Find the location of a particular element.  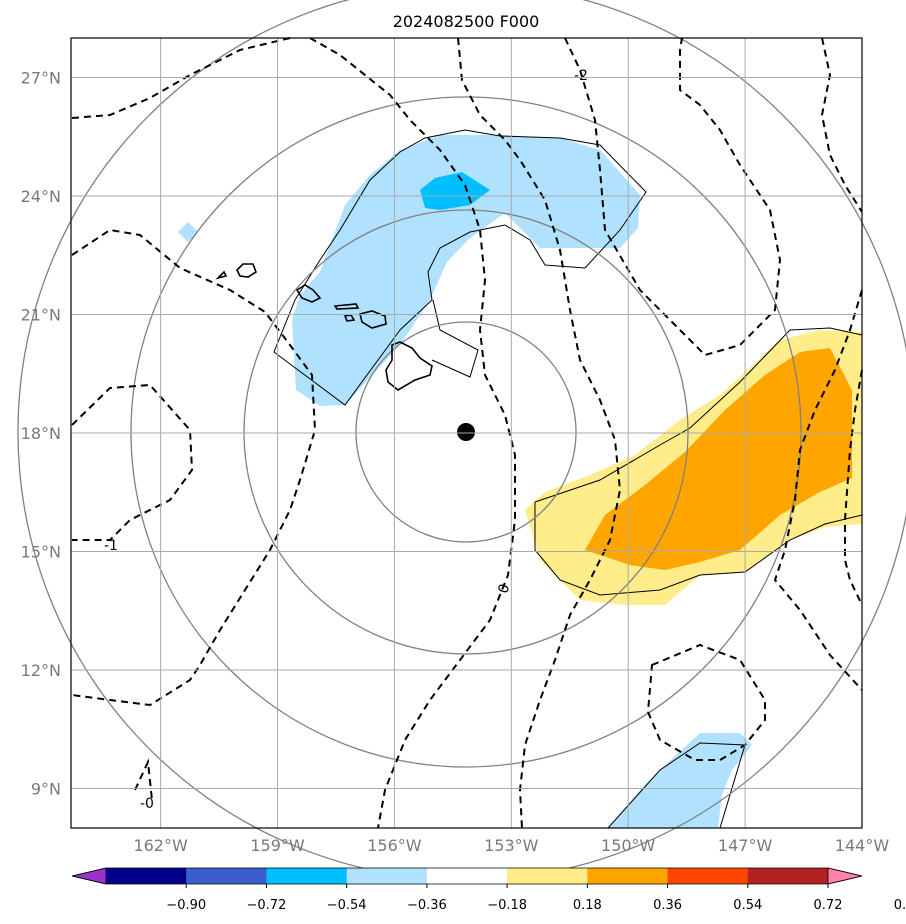

colorbar-tick-label: 0.54 is located at coordinates (747, 905).